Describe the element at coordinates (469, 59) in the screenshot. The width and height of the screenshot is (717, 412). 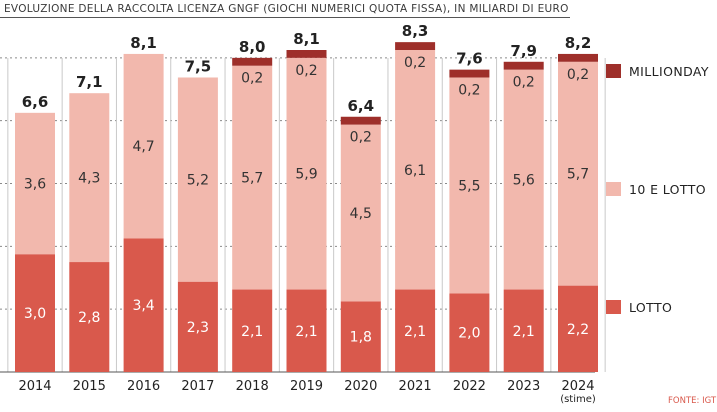
I see `bar-total-label: 7,6` at that location.